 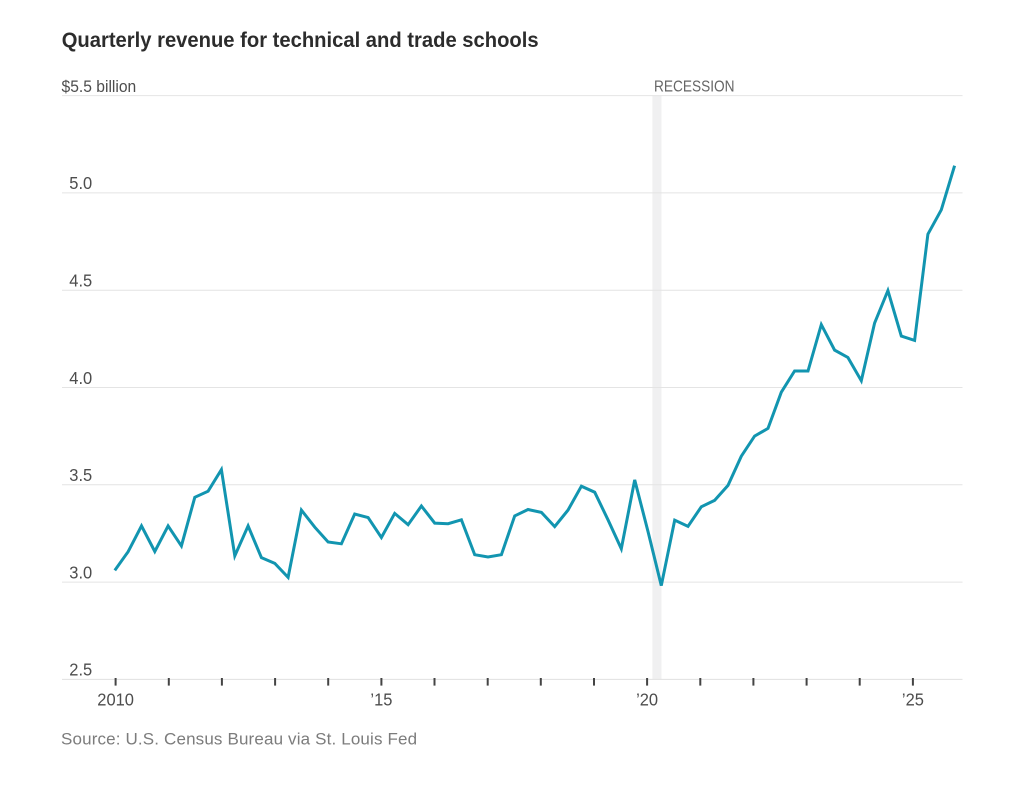 I want to click on svg-text: ’20, so click(x=647, y=699).